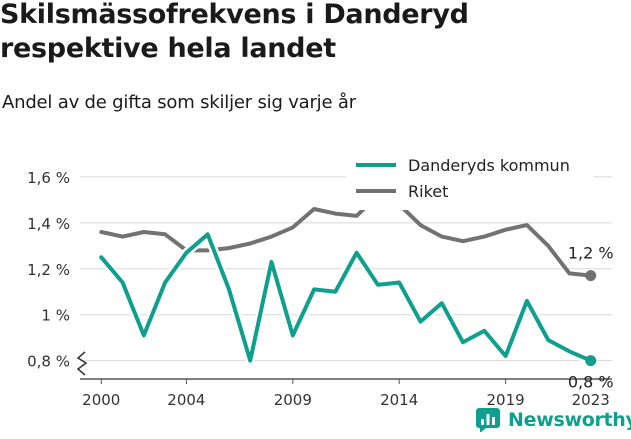  What do you see at coordinates (591, 253) in the screenshot?
I see `series-end-label: 1,2 %` at bounding box center [591, 253].